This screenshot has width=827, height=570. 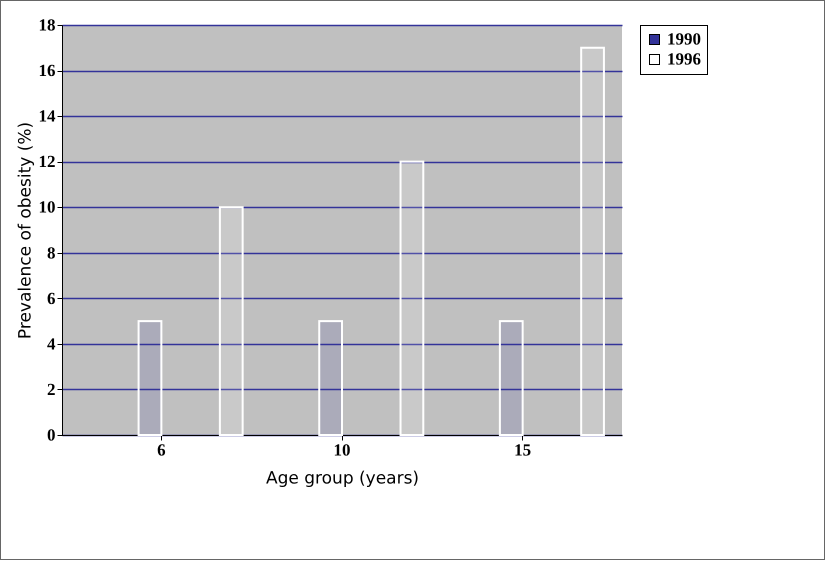 What do you see at coordinates (47, 162) in the screenshot?
I see `y-tick-label: 12` at bounding box center [47, 162].